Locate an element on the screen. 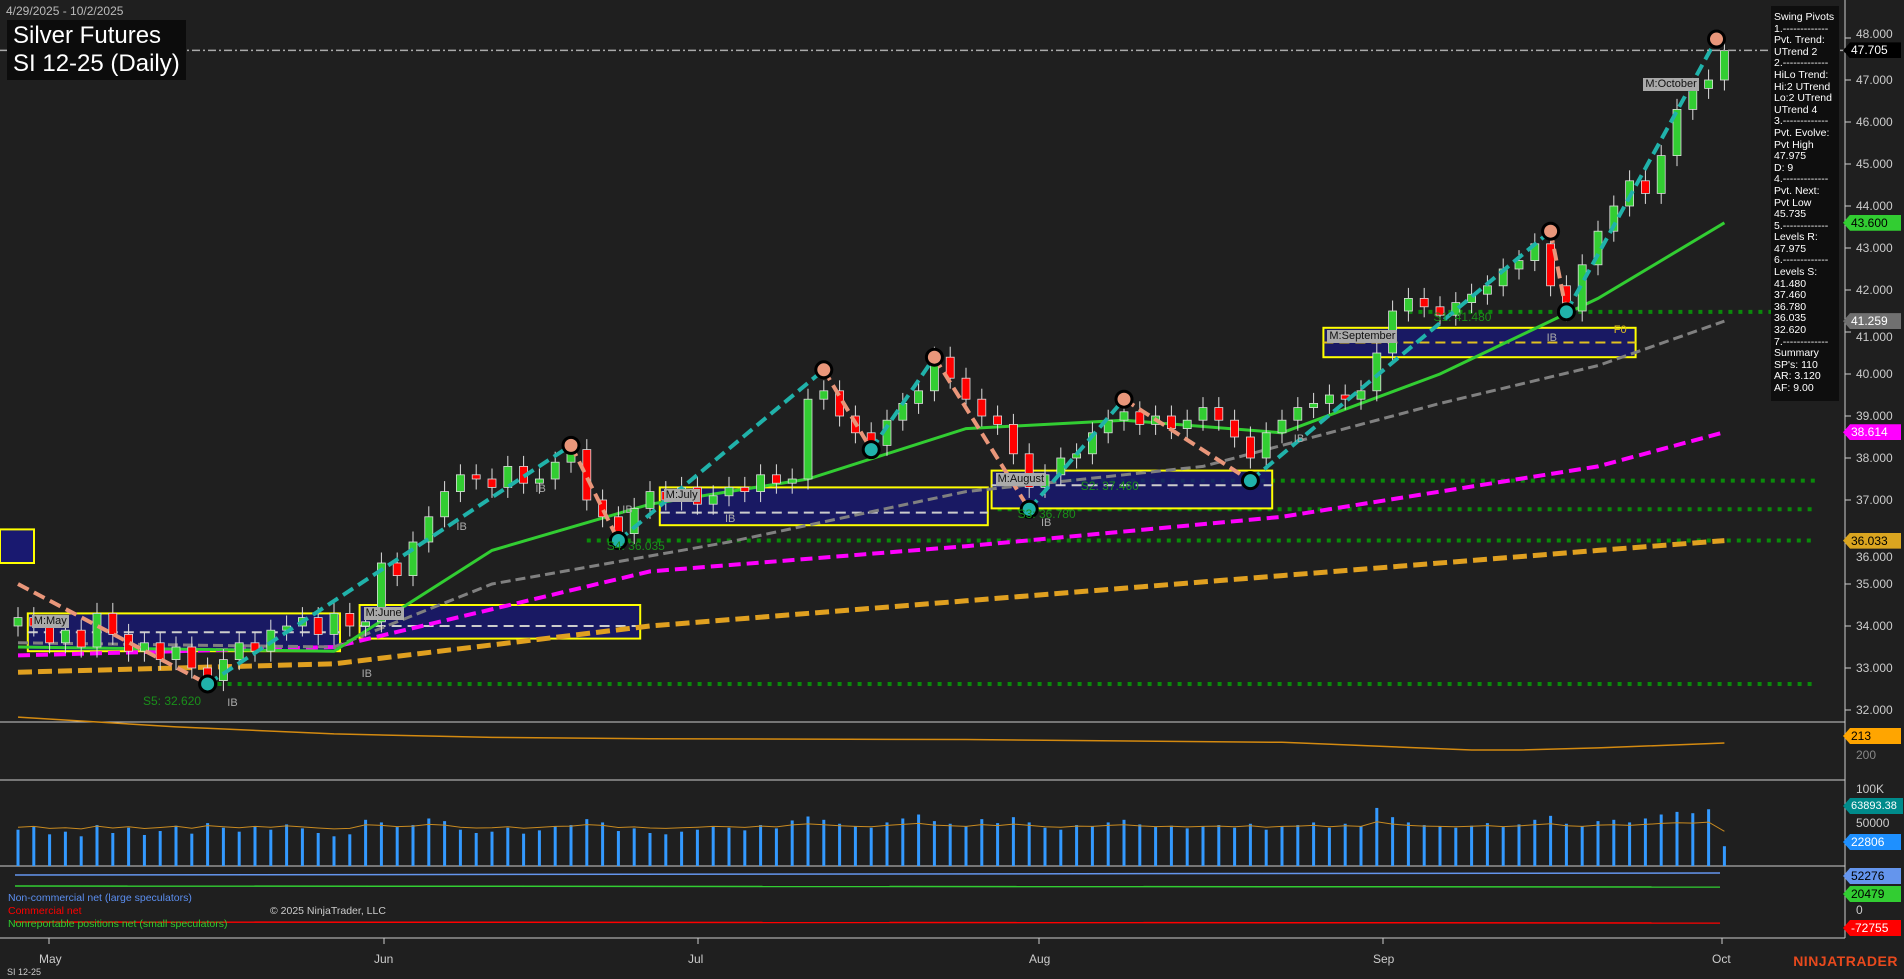 The width and height of the screenshot is (1904, 979). swing-down-leg is located at coordinates (1187, 440).